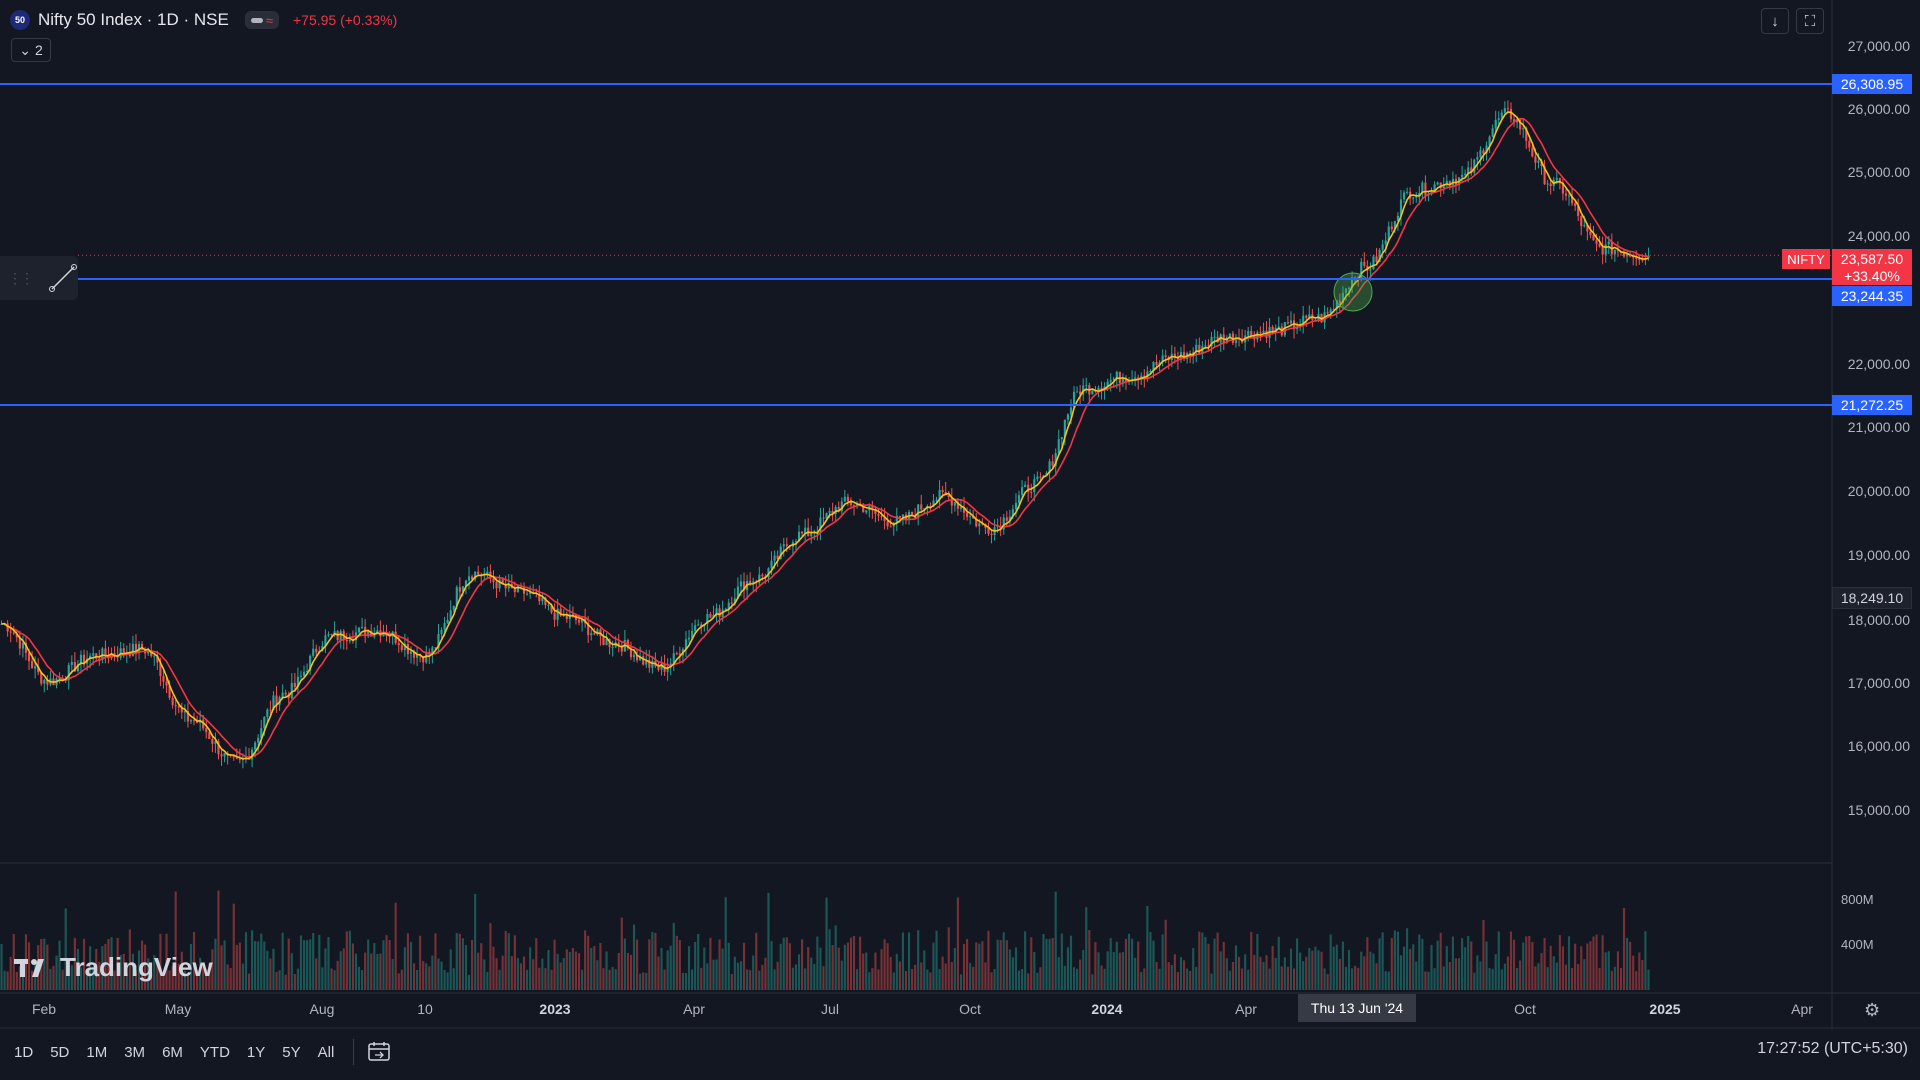  Describe the element at coordinates (256, 1052) in the screenshot. I see `timeframe-button-1y: 1Y` at that location.